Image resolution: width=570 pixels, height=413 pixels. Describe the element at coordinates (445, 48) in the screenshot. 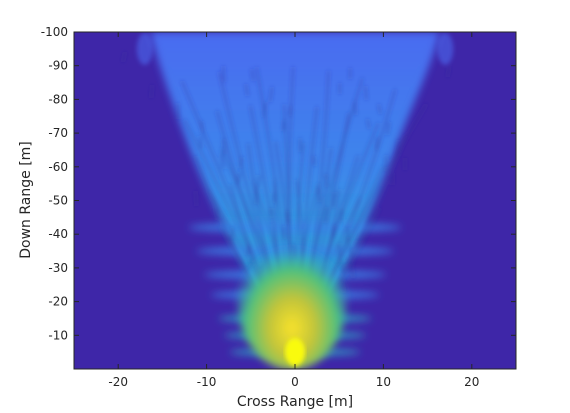

I see `edge-lobe-right` at that location.